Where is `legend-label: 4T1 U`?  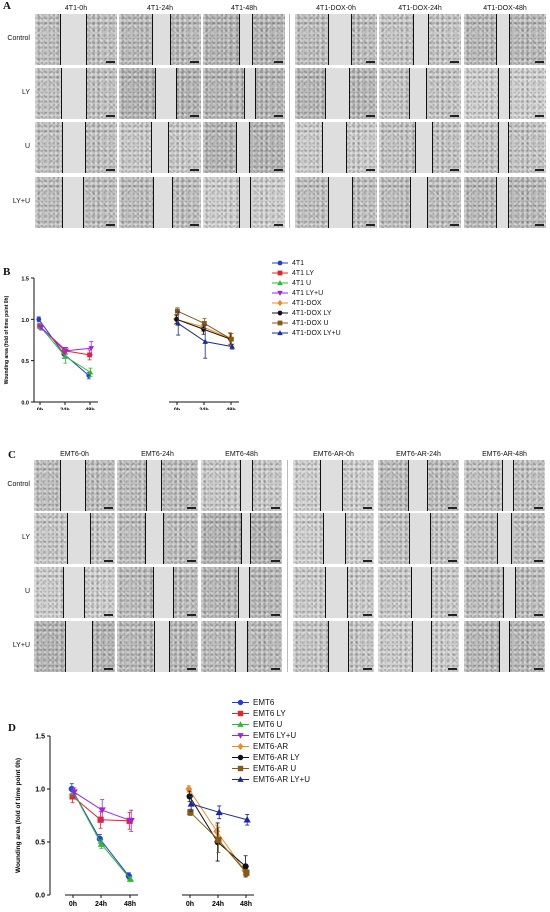 legend-label: 4T1 U is located at coordinates (302, 283).